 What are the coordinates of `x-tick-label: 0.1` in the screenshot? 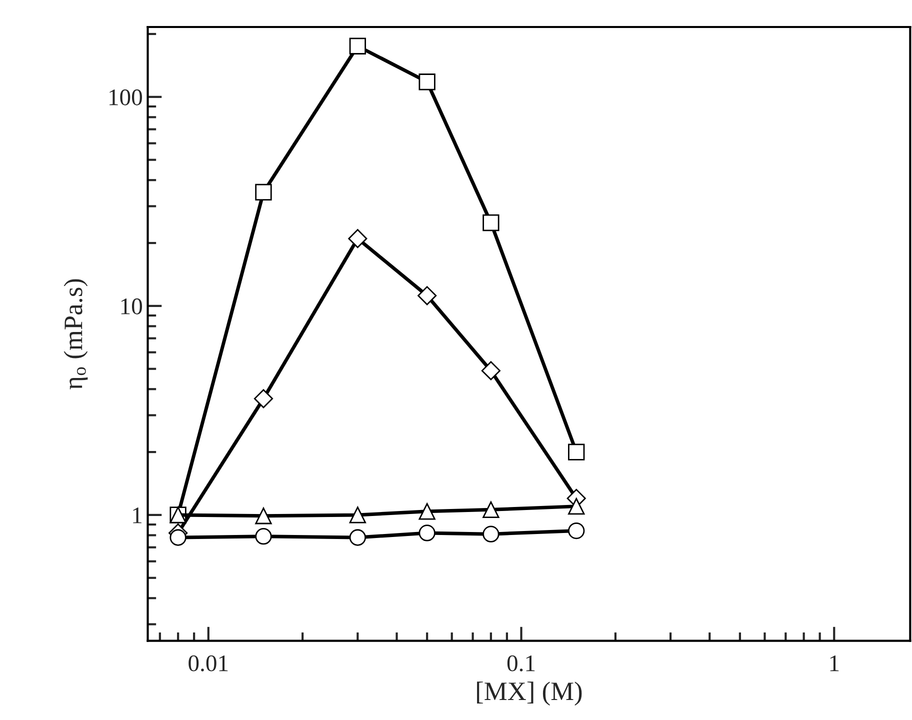 It's located at (521, 663).